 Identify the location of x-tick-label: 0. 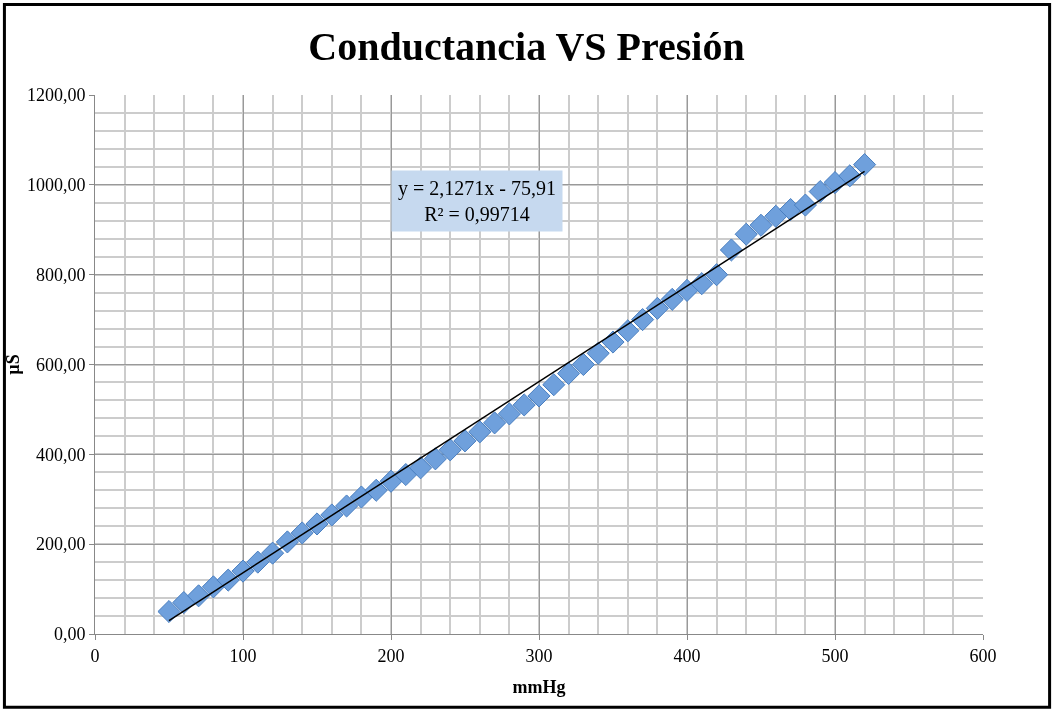
(95, 655).